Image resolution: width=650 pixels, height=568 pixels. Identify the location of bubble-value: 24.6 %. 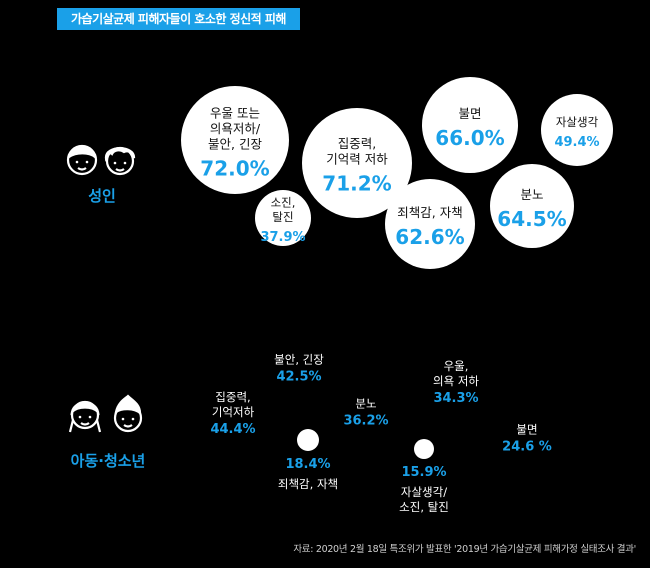
(527, 447).